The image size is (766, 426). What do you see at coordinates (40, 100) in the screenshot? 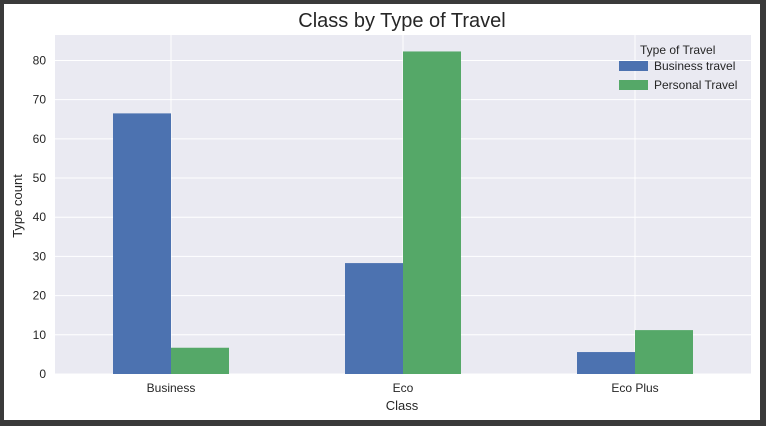
I see `y-tick-label: 70` at bounding box center [40, 100].